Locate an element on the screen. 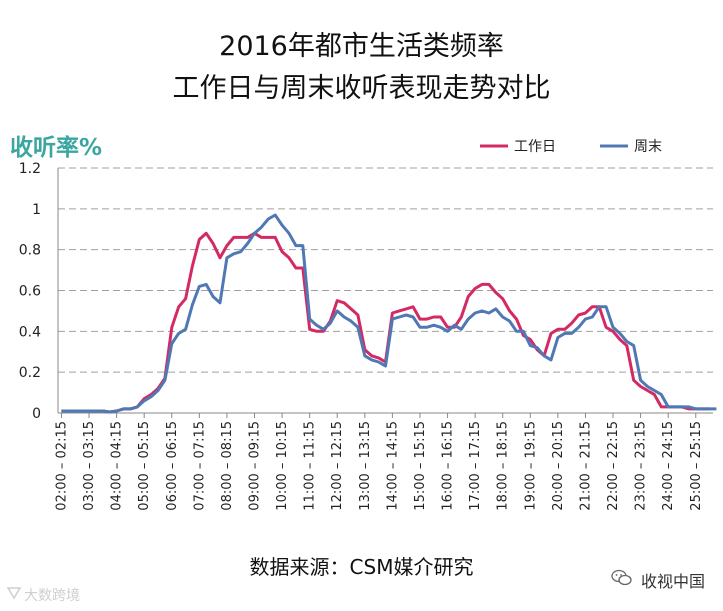 The width and height of the screenshot is (723, 611). x-tick-label: 07:00 – 07:15 is located at coordinates (199, 466).